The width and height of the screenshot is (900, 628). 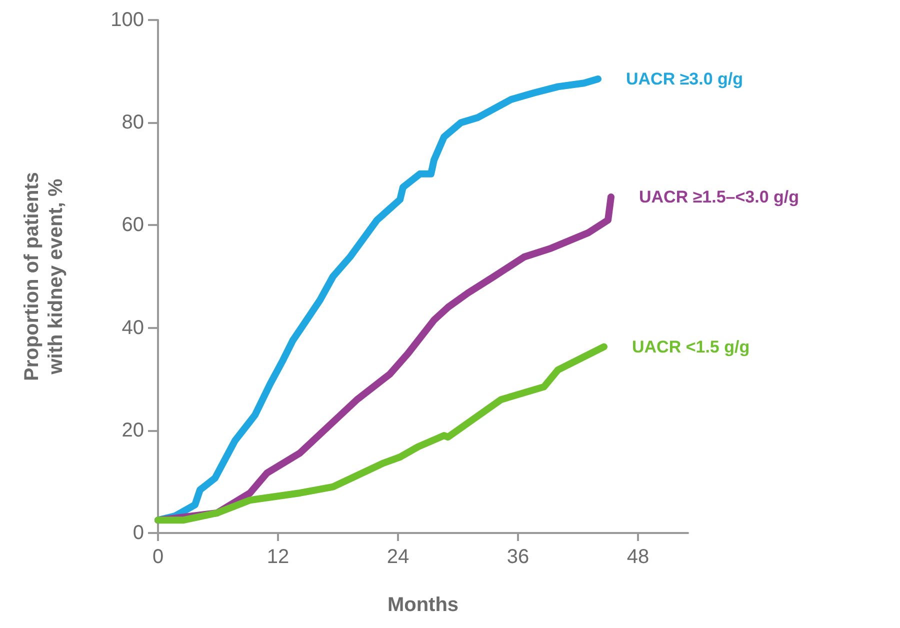 What do you see at coordinates (518, 557) in the screenshot?
I see `x-tick-label: 36` at bounding box center [518, 557].